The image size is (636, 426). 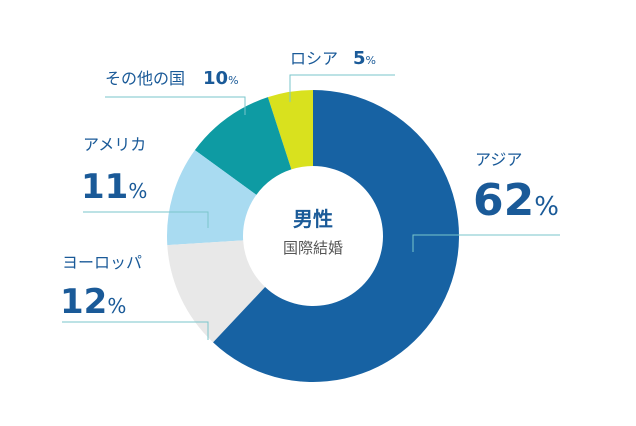 What do you see at coordinates (313, 248) in the screenshot?
I see `center-subtitle: 国際結婚` at bounding box center [313, 248].